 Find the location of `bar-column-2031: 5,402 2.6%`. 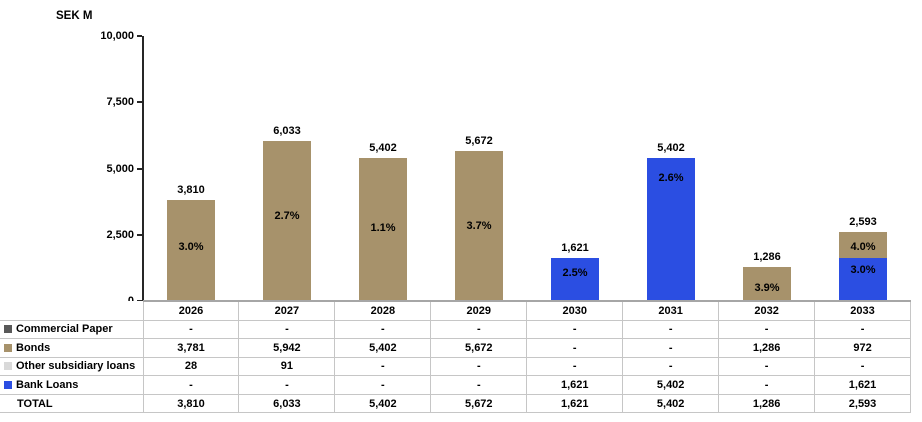

bar-column-2031: 5,402 2.6% is located at coordinates (671, 168).